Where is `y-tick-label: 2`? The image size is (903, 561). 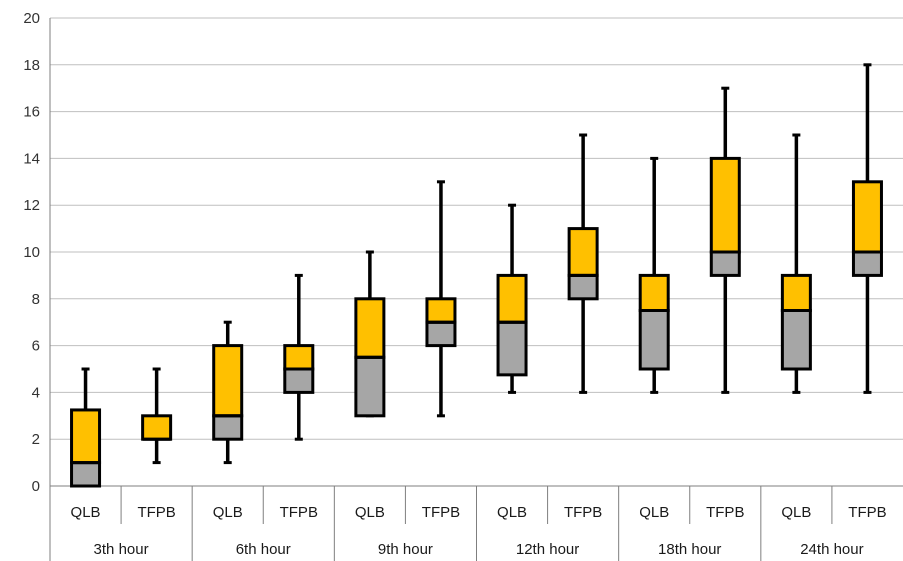 y-tick-label: 2 is located at coordinates (36, 439).